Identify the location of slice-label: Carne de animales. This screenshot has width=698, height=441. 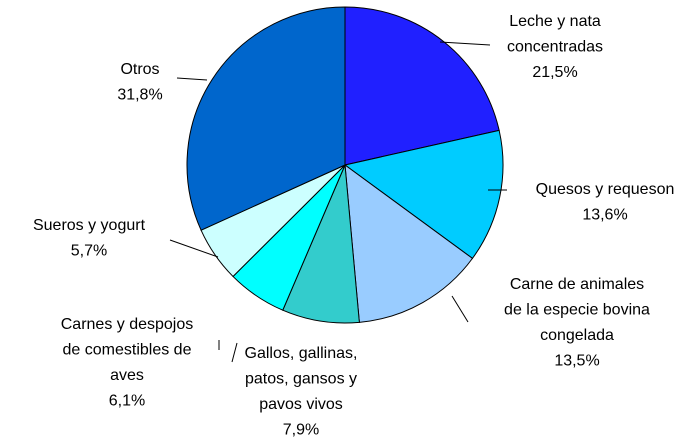
(577, 284).